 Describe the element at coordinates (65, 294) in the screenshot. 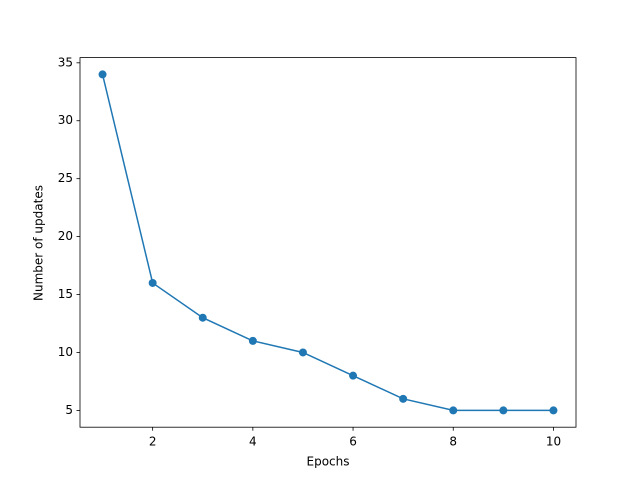

I see `y-tick-label: 15` at that location.